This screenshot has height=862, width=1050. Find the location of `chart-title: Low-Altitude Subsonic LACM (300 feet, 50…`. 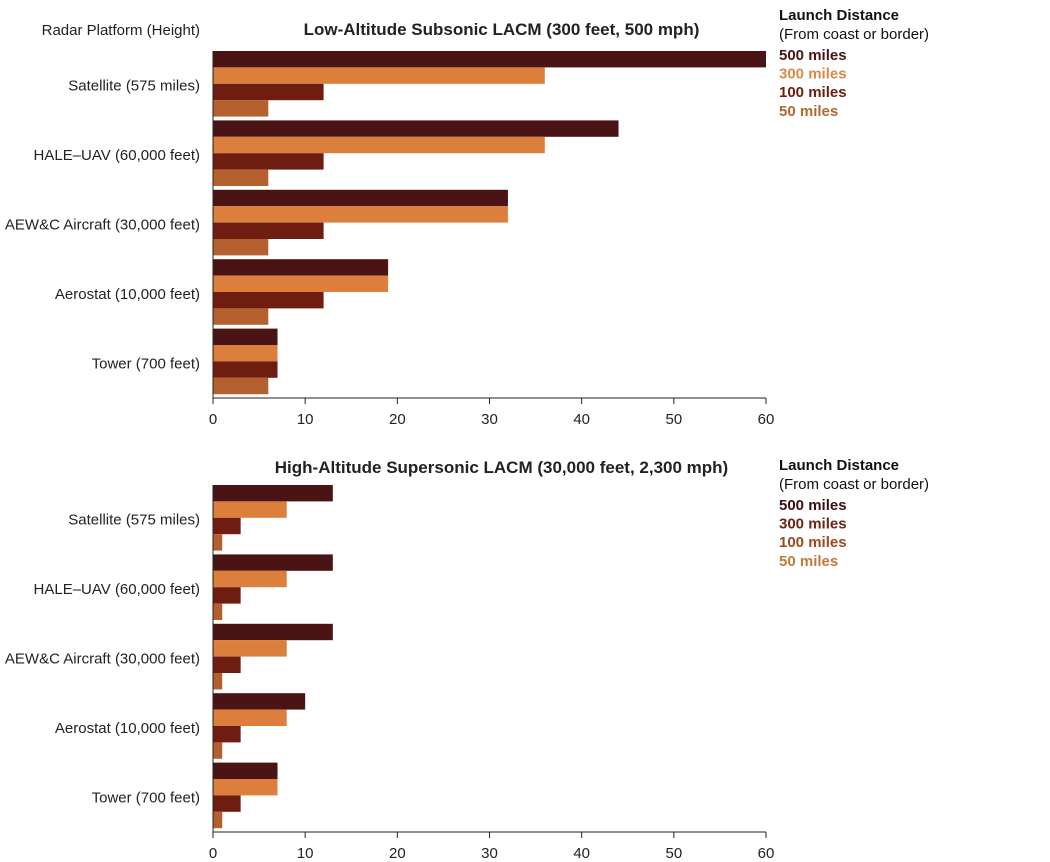

chart-title: Low-Altitude Subsonic LACM (300 feet, 50… is located at coordinates (502, 29).